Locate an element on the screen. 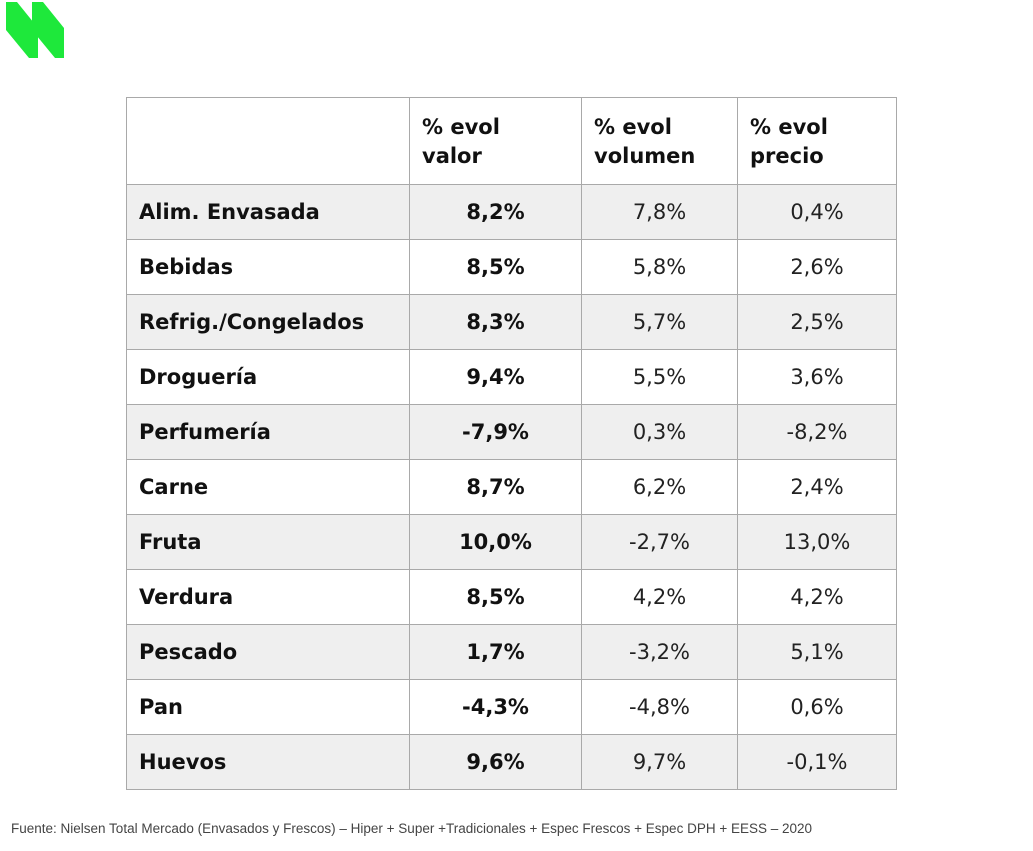 The image size is (1033, 851). valor-cell: 8,7% is located at coordinates (495, 487).